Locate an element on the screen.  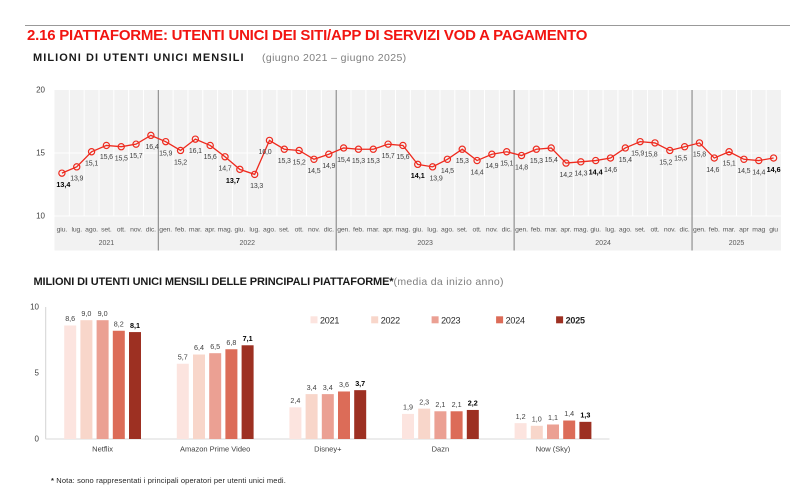
svg-text: 1,2 is located at coordinates (521, 416).